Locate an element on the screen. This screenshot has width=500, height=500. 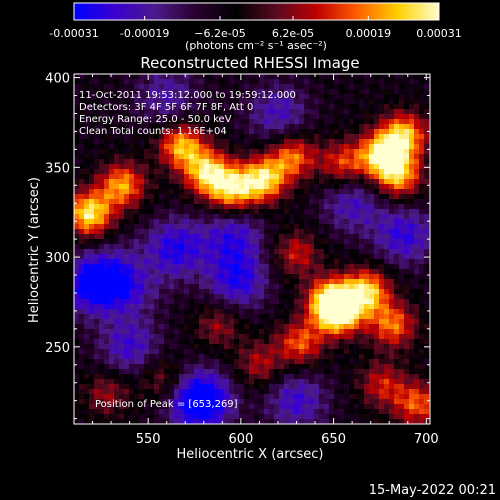
colorbar-tick-label: -0.00019 is located at coordinates (144, 33).